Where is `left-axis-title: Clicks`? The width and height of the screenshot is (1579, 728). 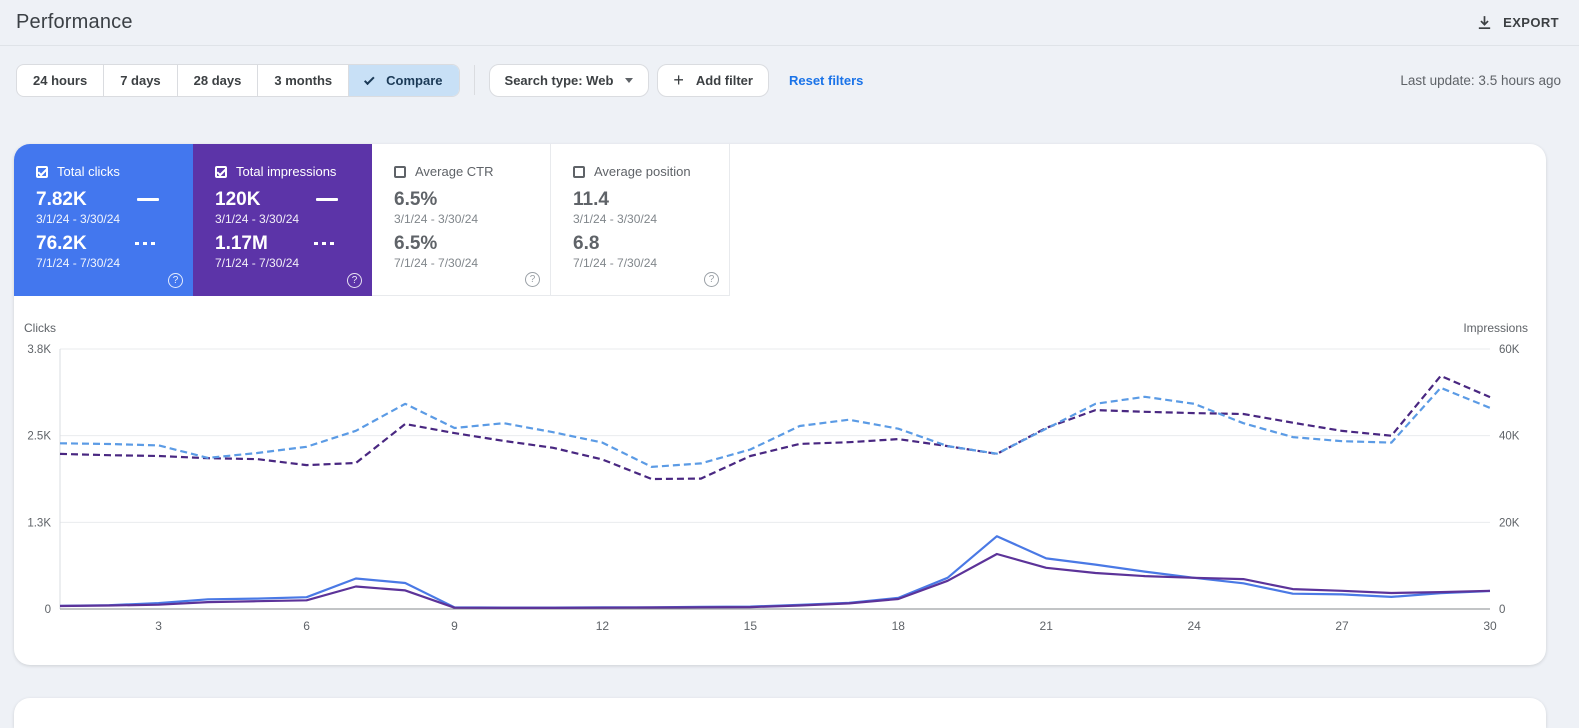 left-axis-title: Clicks is located at coordinates (40, 328).